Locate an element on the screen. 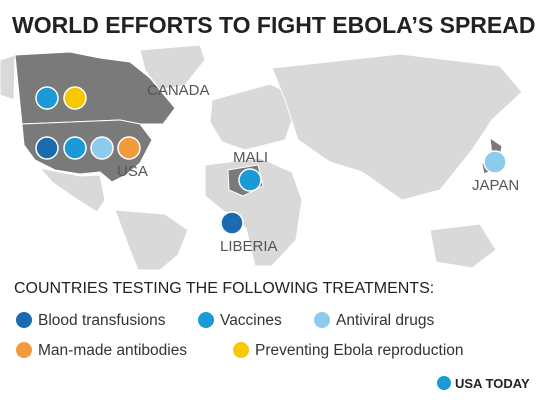  brand: USA TODAY is located at coordinates (492, 383).